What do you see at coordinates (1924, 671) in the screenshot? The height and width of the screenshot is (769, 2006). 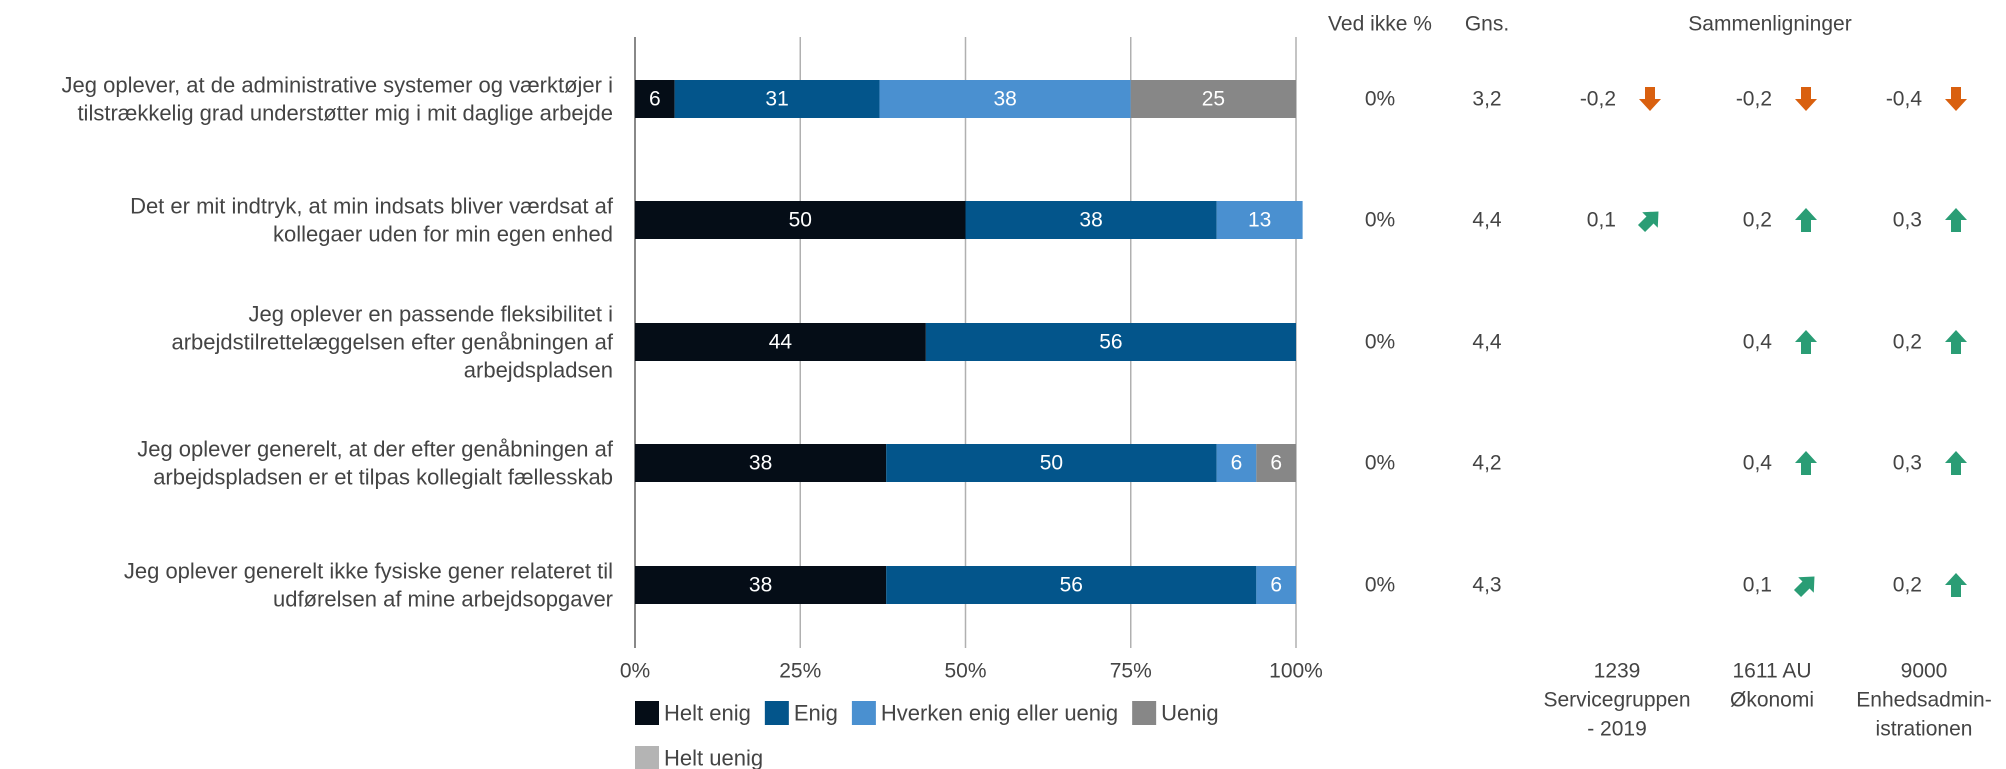 I see `comparison-group-label: 9000` at bounding box center [1924, 671].